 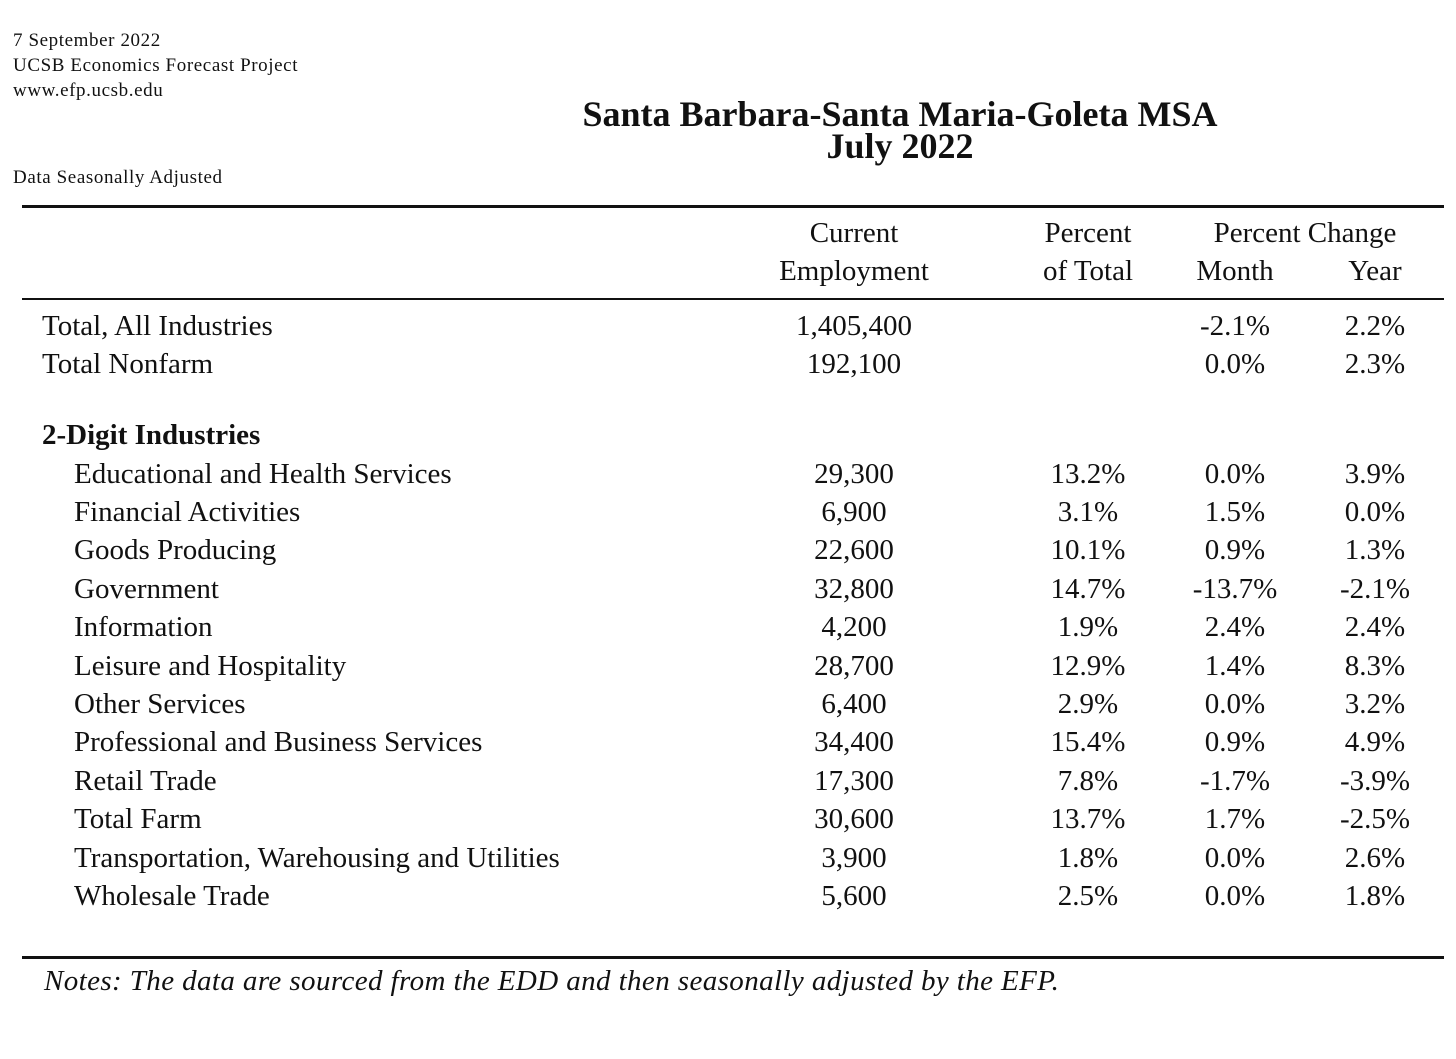 What do you see at coordinates (1088, 742) in the screenshot?
I see `row-percent-of-total: 15.4%` at bounding box center [1088, 742].